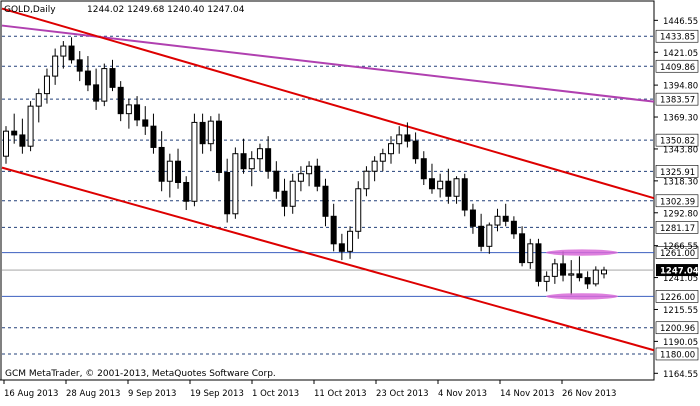  Describe the element at coordinates (677, 270) in the screenshot. I see `current-price-box` at that location.